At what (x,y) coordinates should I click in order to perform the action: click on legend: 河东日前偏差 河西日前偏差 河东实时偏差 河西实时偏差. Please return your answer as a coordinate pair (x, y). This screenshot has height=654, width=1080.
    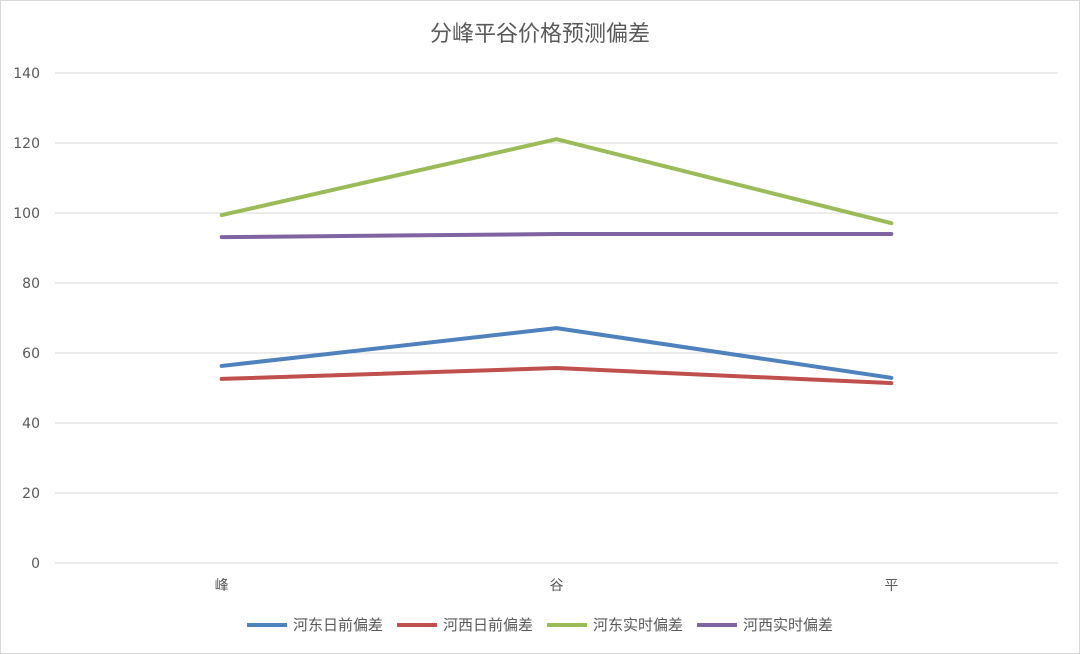
    Looking at the image, I should click on (540, 624).